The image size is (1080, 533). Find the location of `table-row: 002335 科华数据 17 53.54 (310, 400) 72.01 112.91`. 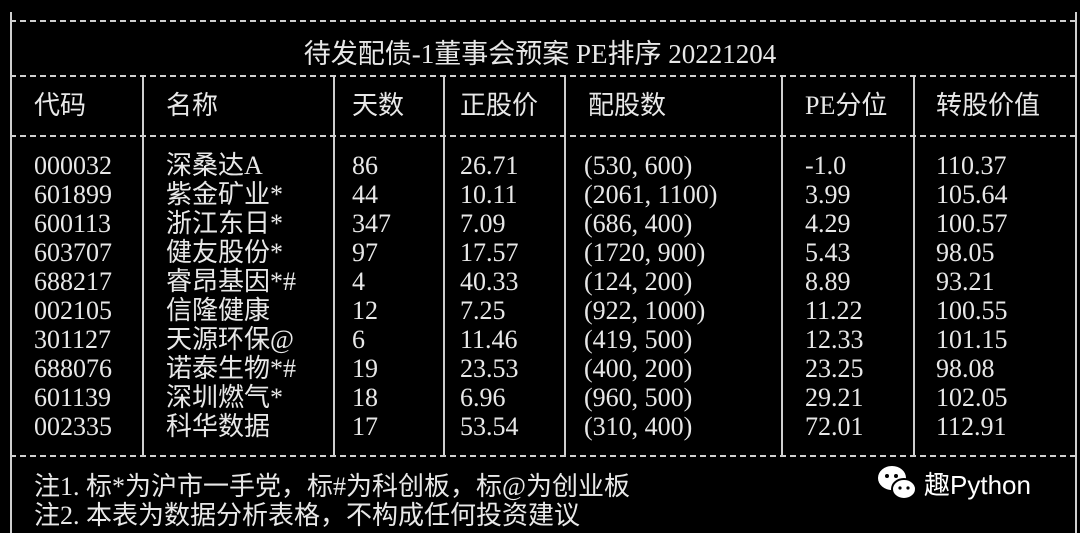

table-row: 002335 科华数据 17 53.54 (310, 400) 72.01 112.91 is located at coordinates (540, 426).